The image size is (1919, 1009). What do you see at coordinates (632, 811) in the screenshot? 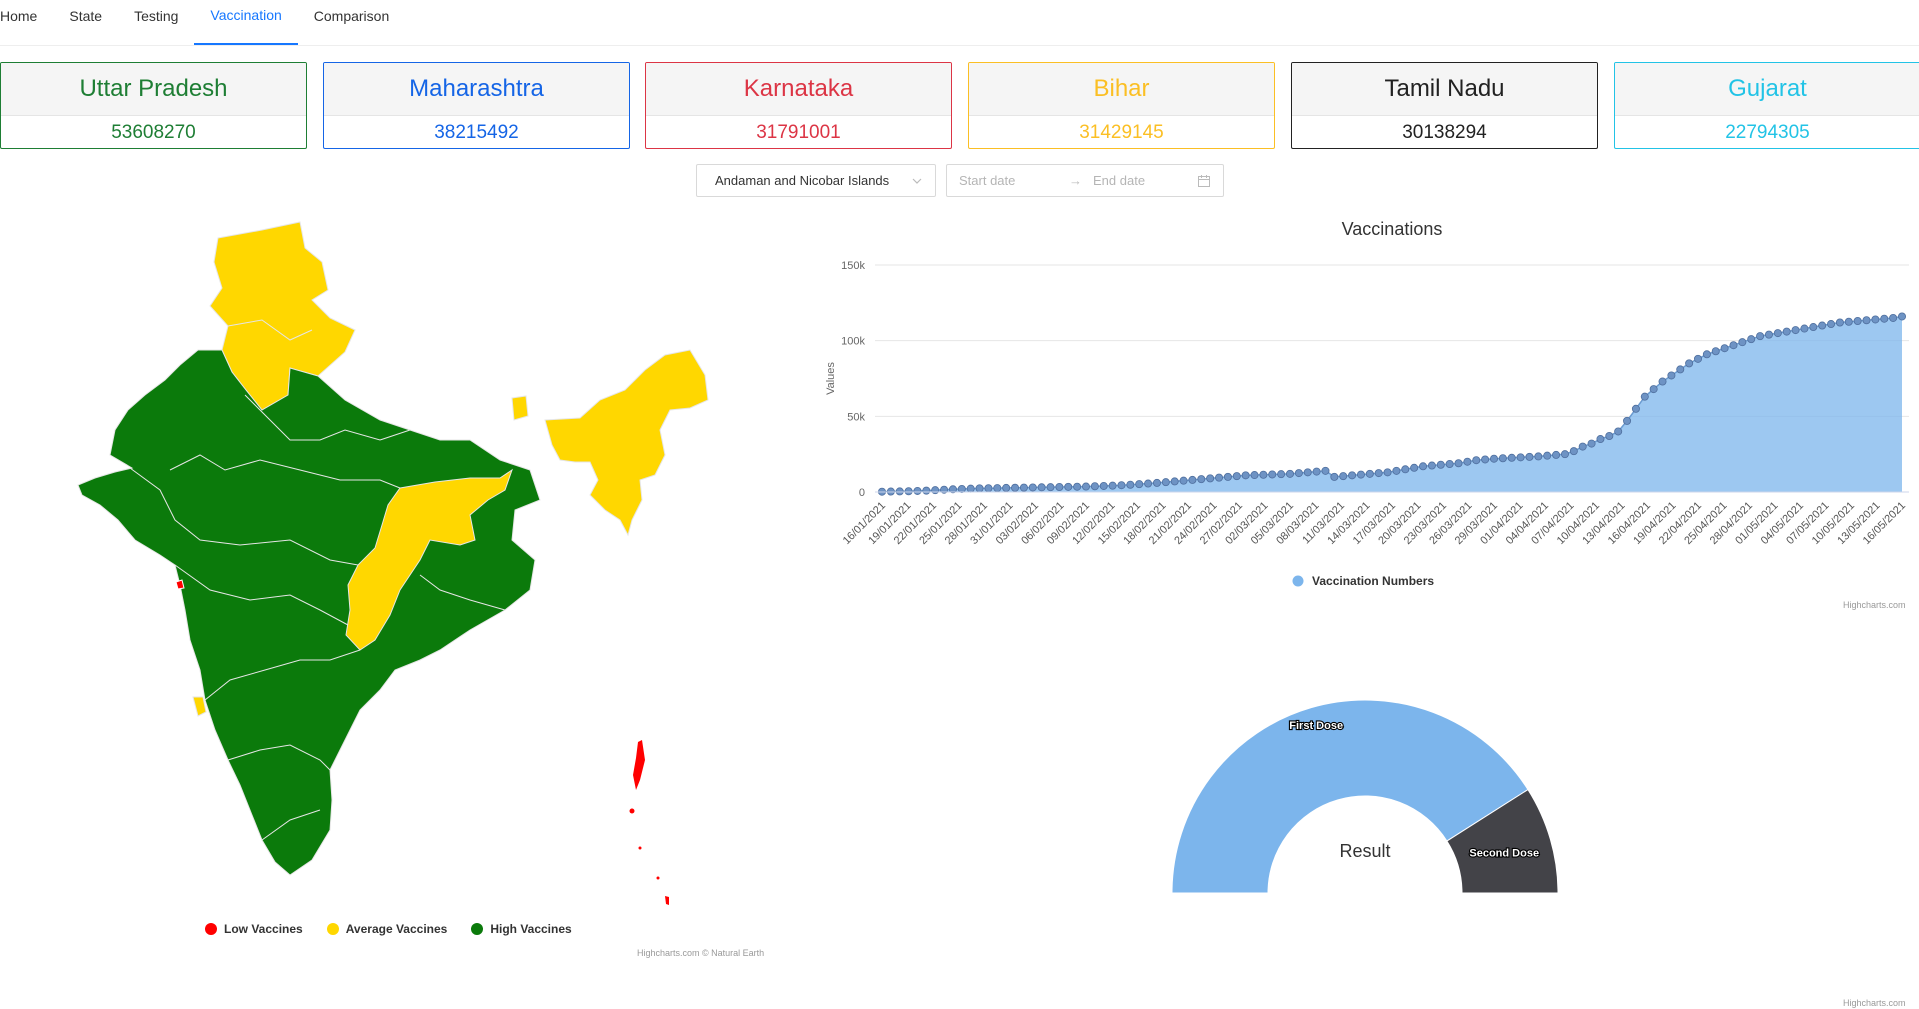
I see `map-region-andaman-dot` at bounding box center [632, 811].